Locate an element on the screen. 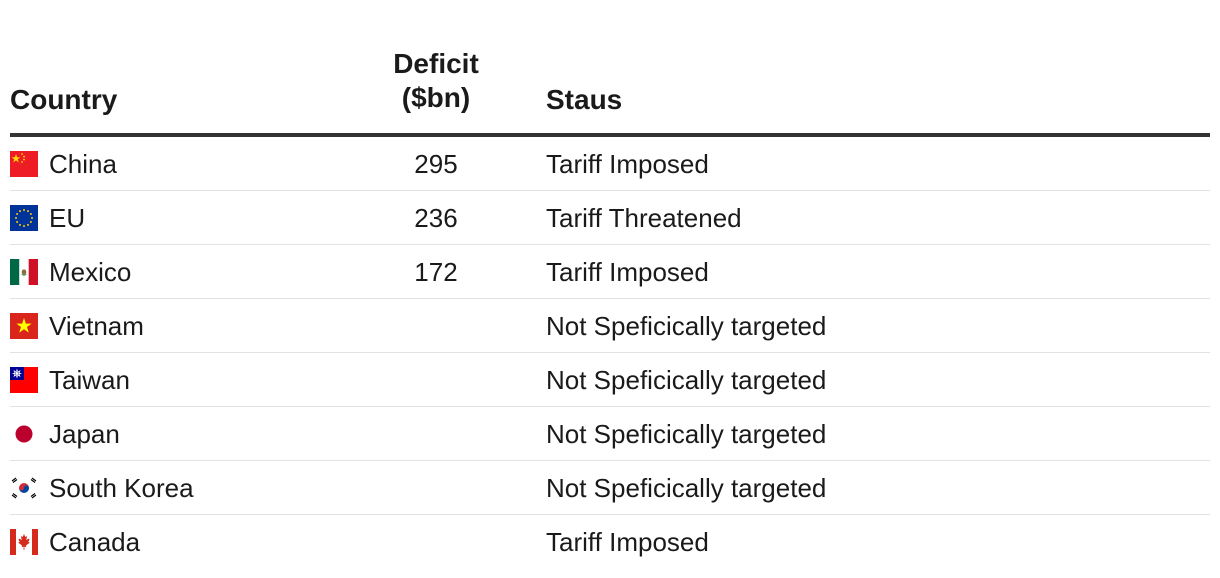 The height and width of the screenshot is (578, 1220). deficit-value: 236 is located at coordinates (436, 218).